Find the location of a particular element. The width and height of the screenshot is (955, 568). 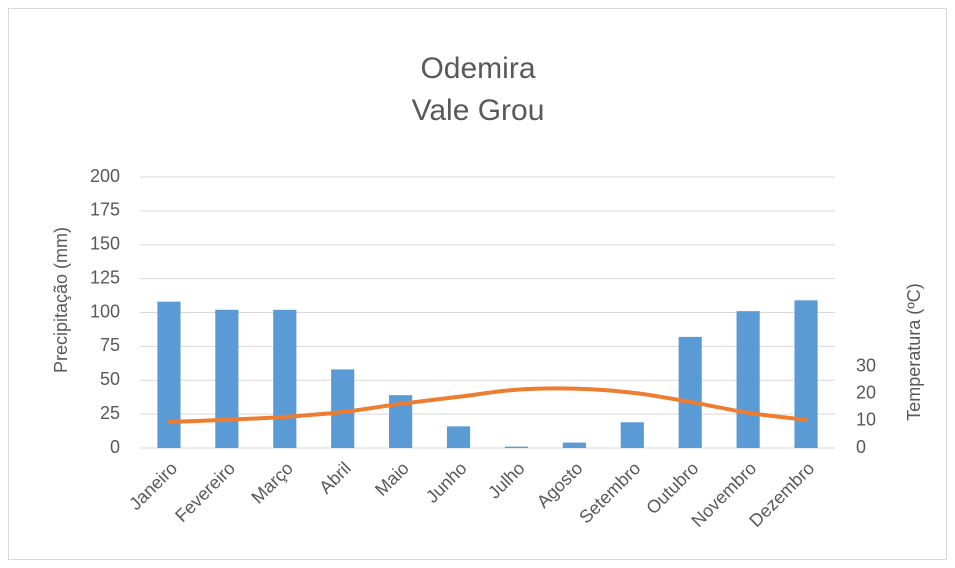

y-axis-label: Precipitação (mm) is located at coordinates (61, 300).